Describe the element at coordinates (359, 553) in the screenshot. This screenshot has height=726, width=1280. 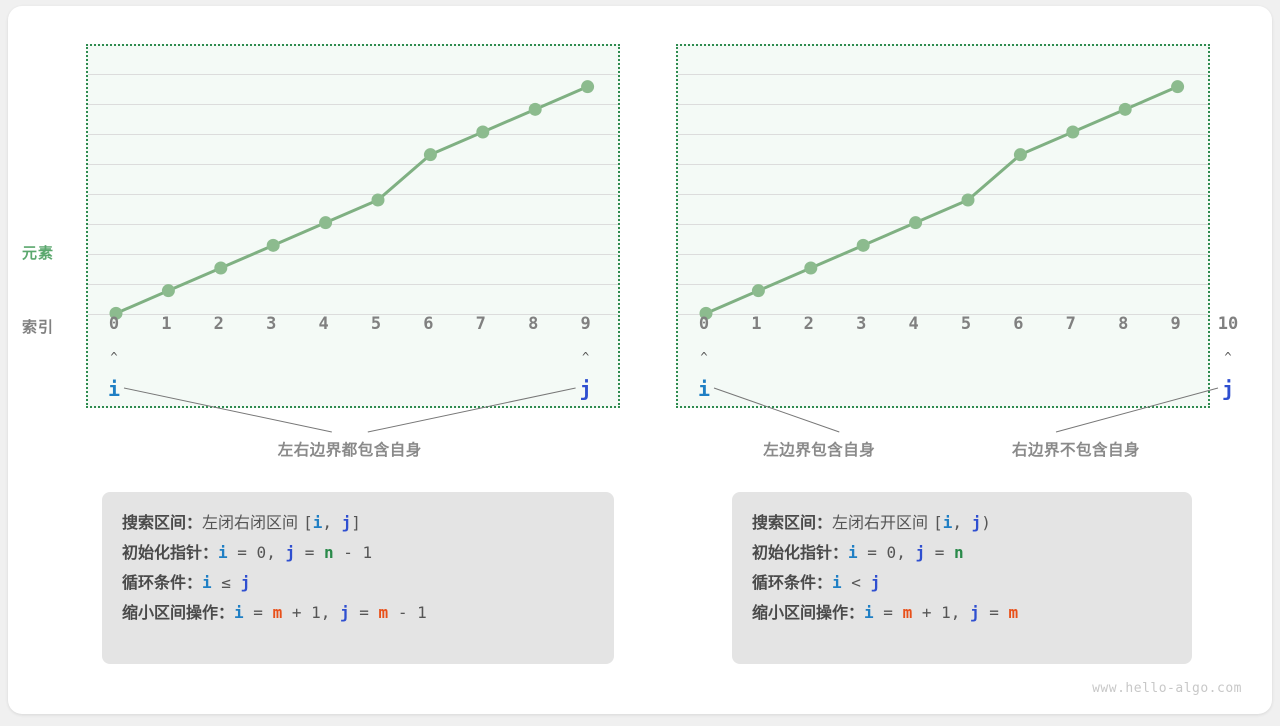
I see `info-line: 初始化指针：i = 0, j = n - 1` at that location.